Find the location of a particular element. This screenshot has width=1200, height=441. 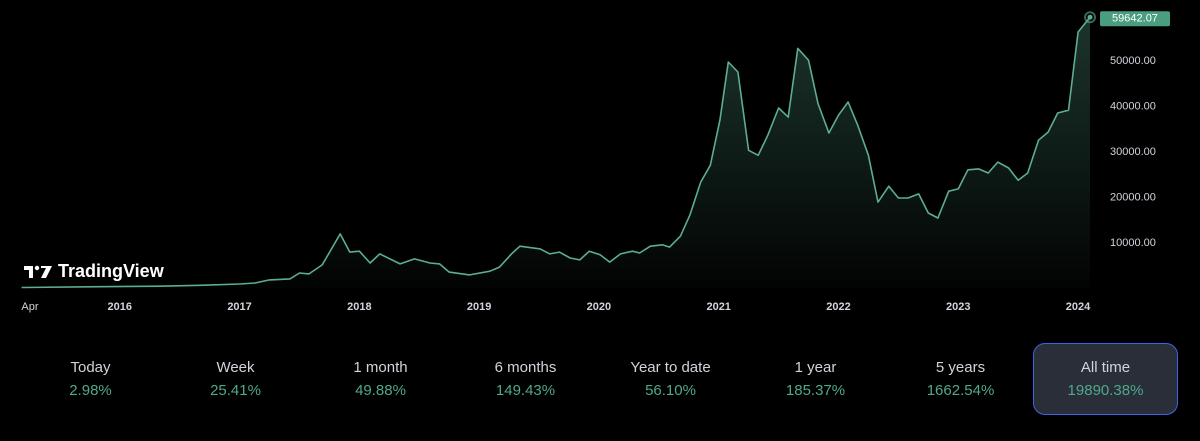

x-tick-label: 2020 is located at coordinates (599, 307).